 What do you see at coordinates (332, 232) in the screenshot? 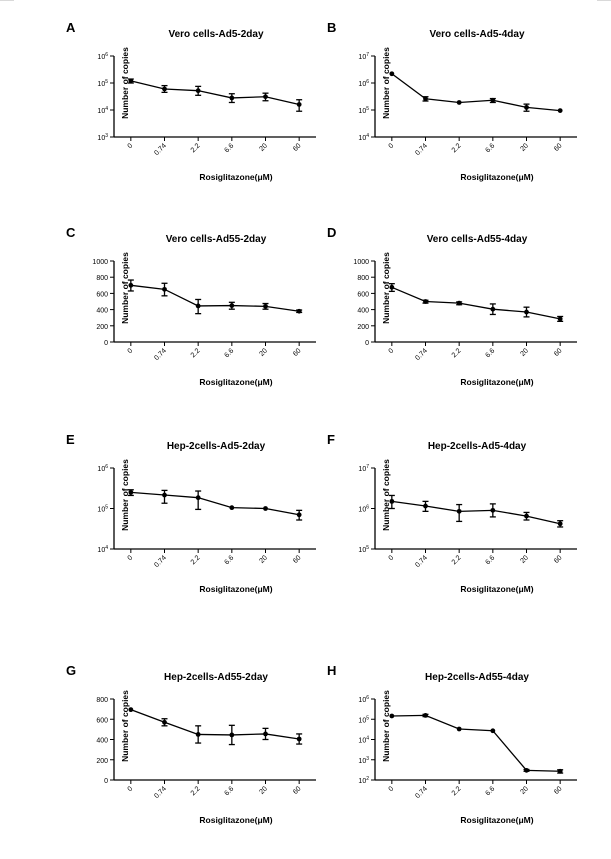
I see `panel-letter: D` at bounding box center [332, 232].